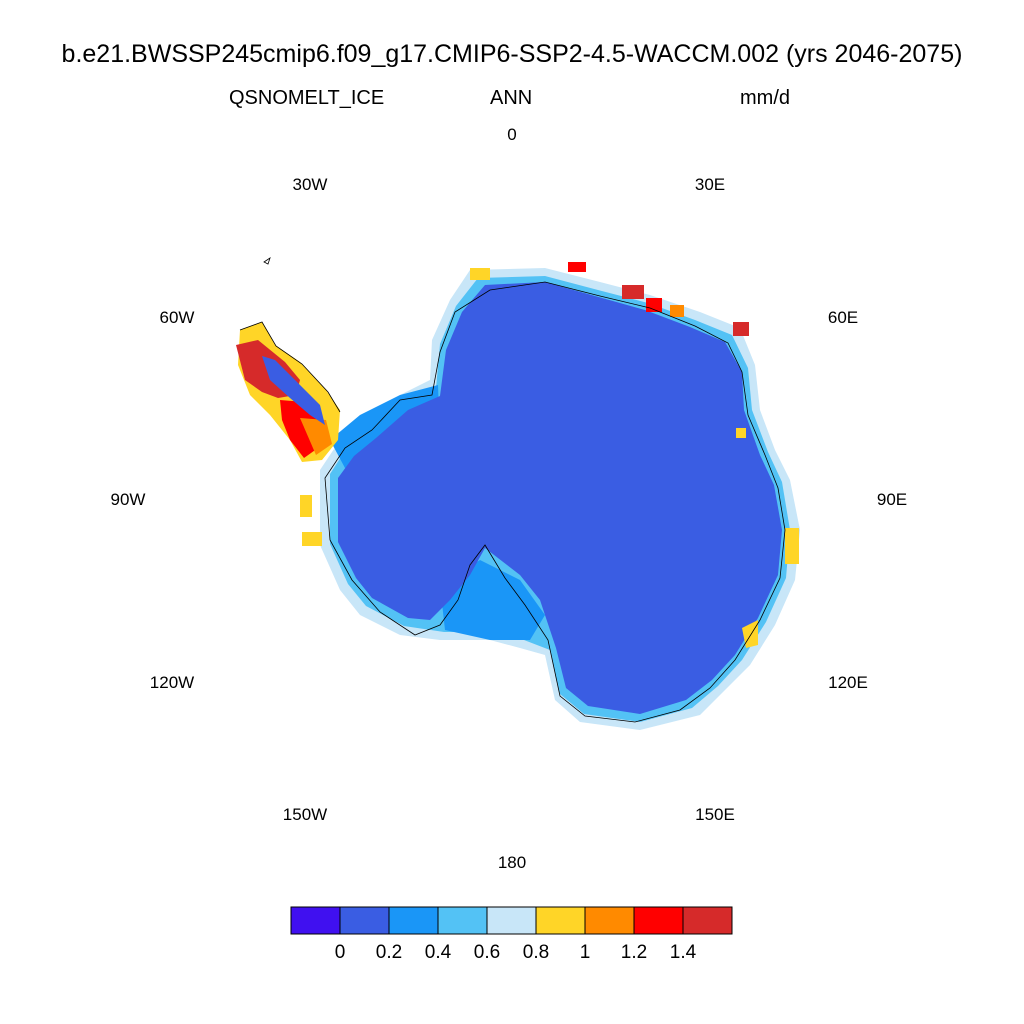 This screenshot has width=1024, height=1024. Describe the element at coordinates (177, 317) in the screenshot. I see `lon-label-60w: 60W` at that location.